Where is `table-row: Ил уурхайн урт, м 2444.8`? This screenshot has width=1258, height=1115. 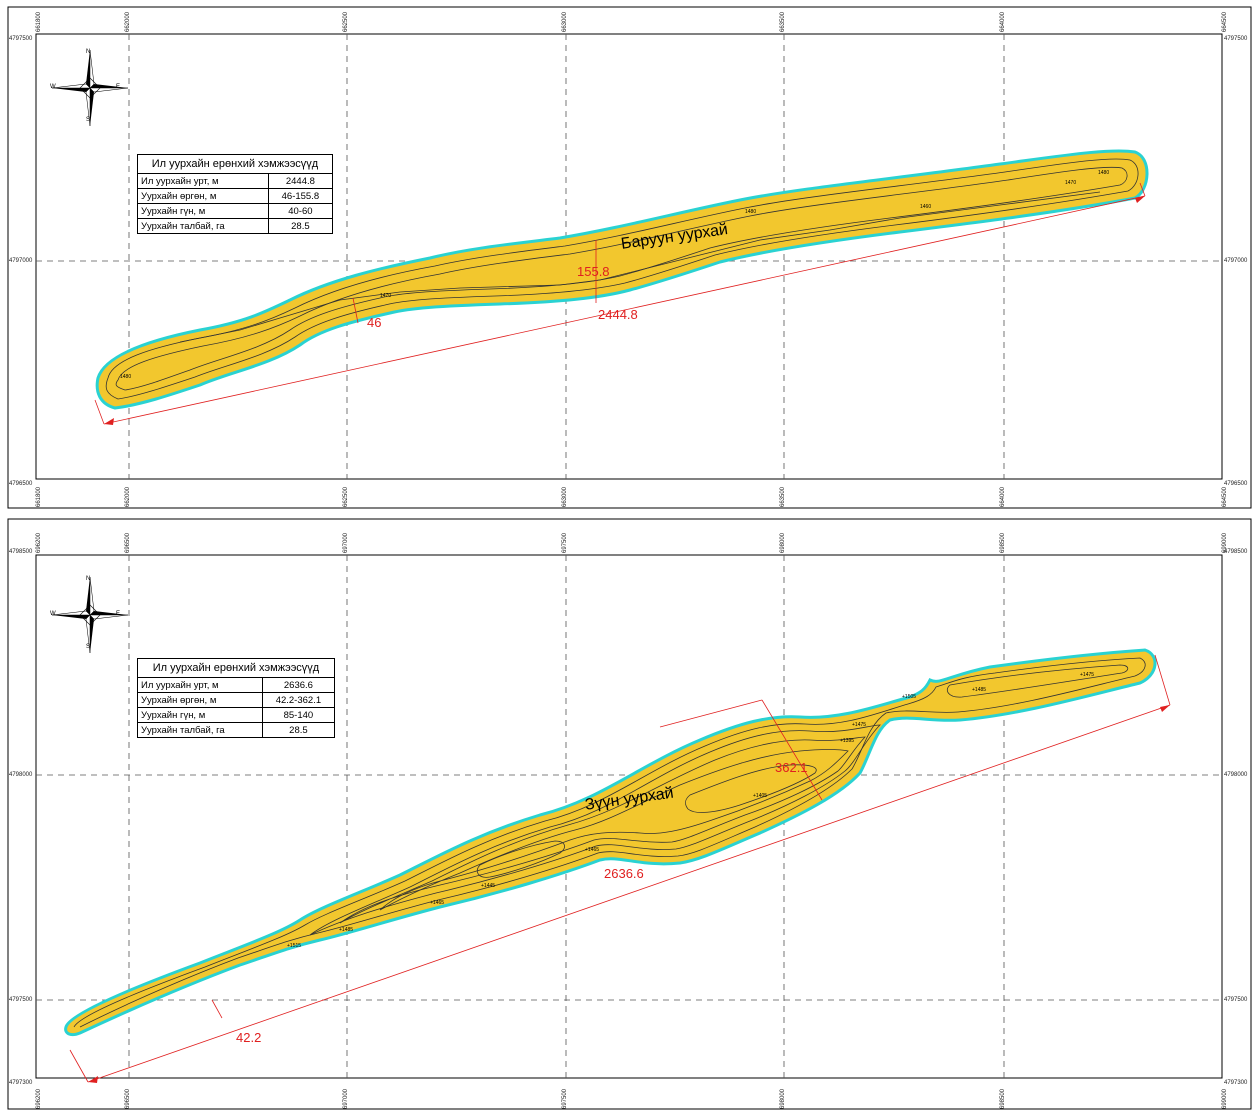
table-row: Ил уурхайн урт, м 2444.8 is located at coordinates (235, 181).